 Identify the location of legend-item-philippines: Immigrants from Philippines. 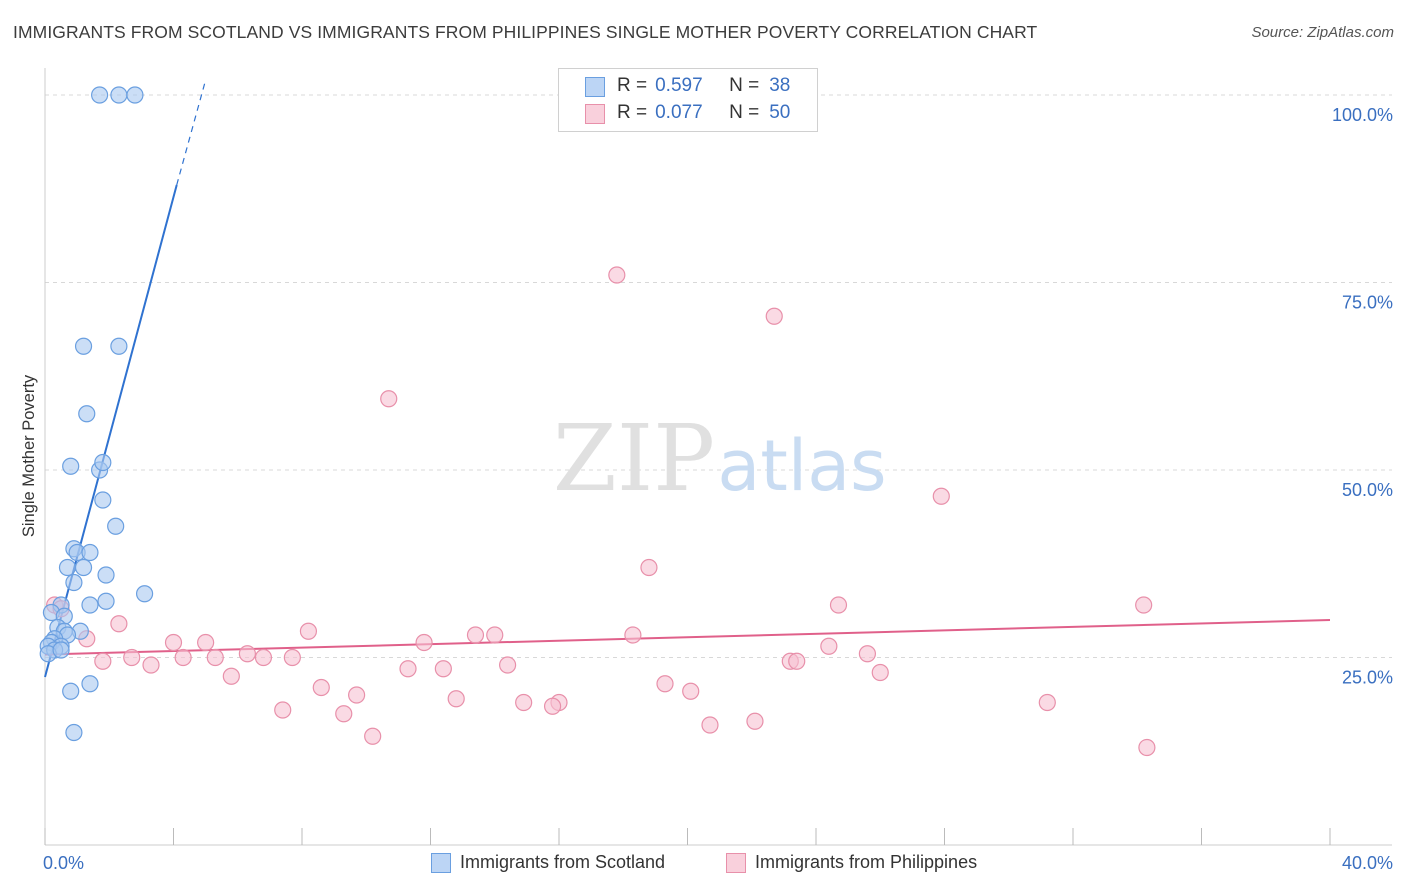
(851, 862).